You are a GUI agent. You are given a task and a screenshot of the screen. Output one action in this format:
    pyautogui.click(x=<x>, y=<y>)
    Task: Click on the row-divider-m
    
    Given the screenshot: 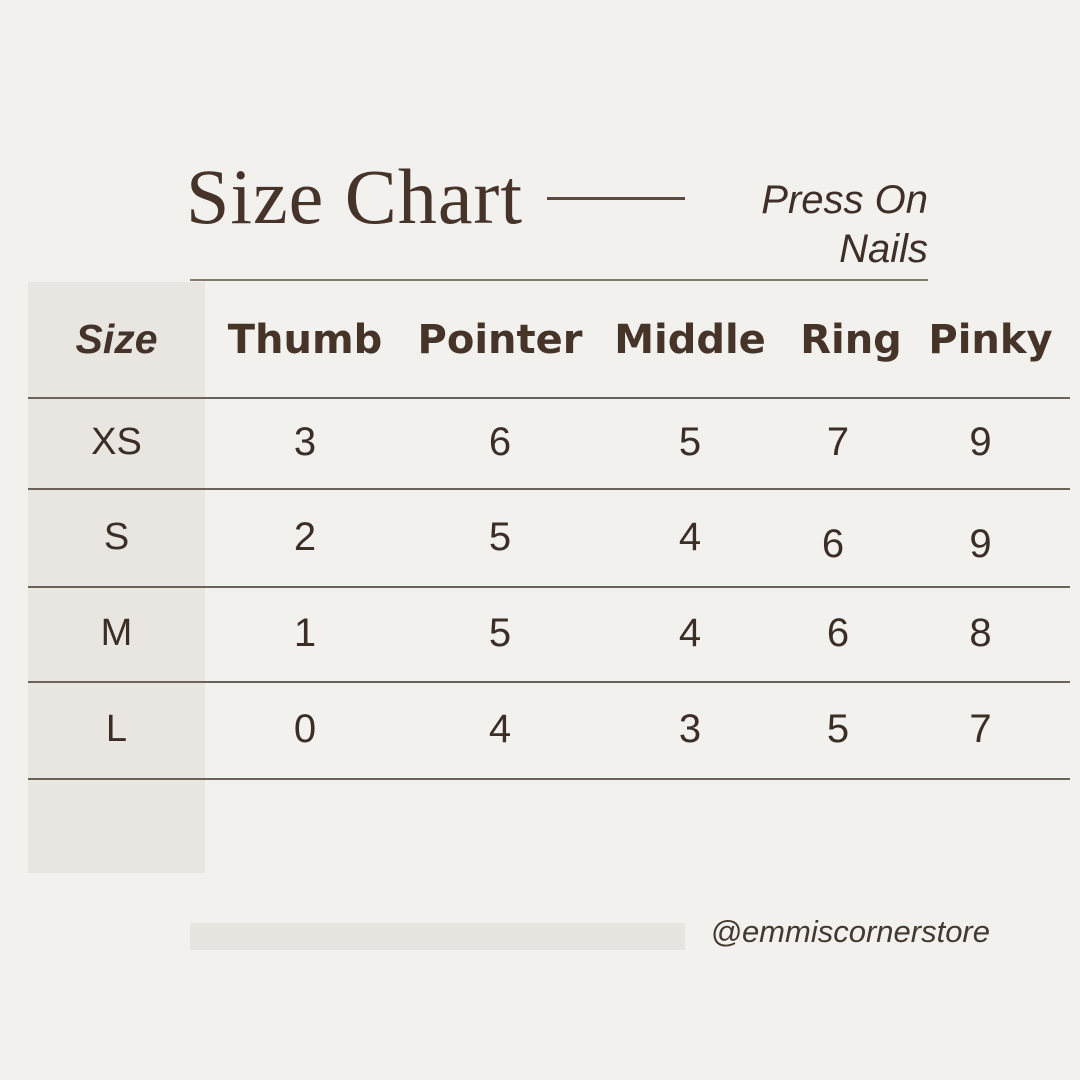 What is the action you would take?
    pyautogui.click(x=549, y=682)
    